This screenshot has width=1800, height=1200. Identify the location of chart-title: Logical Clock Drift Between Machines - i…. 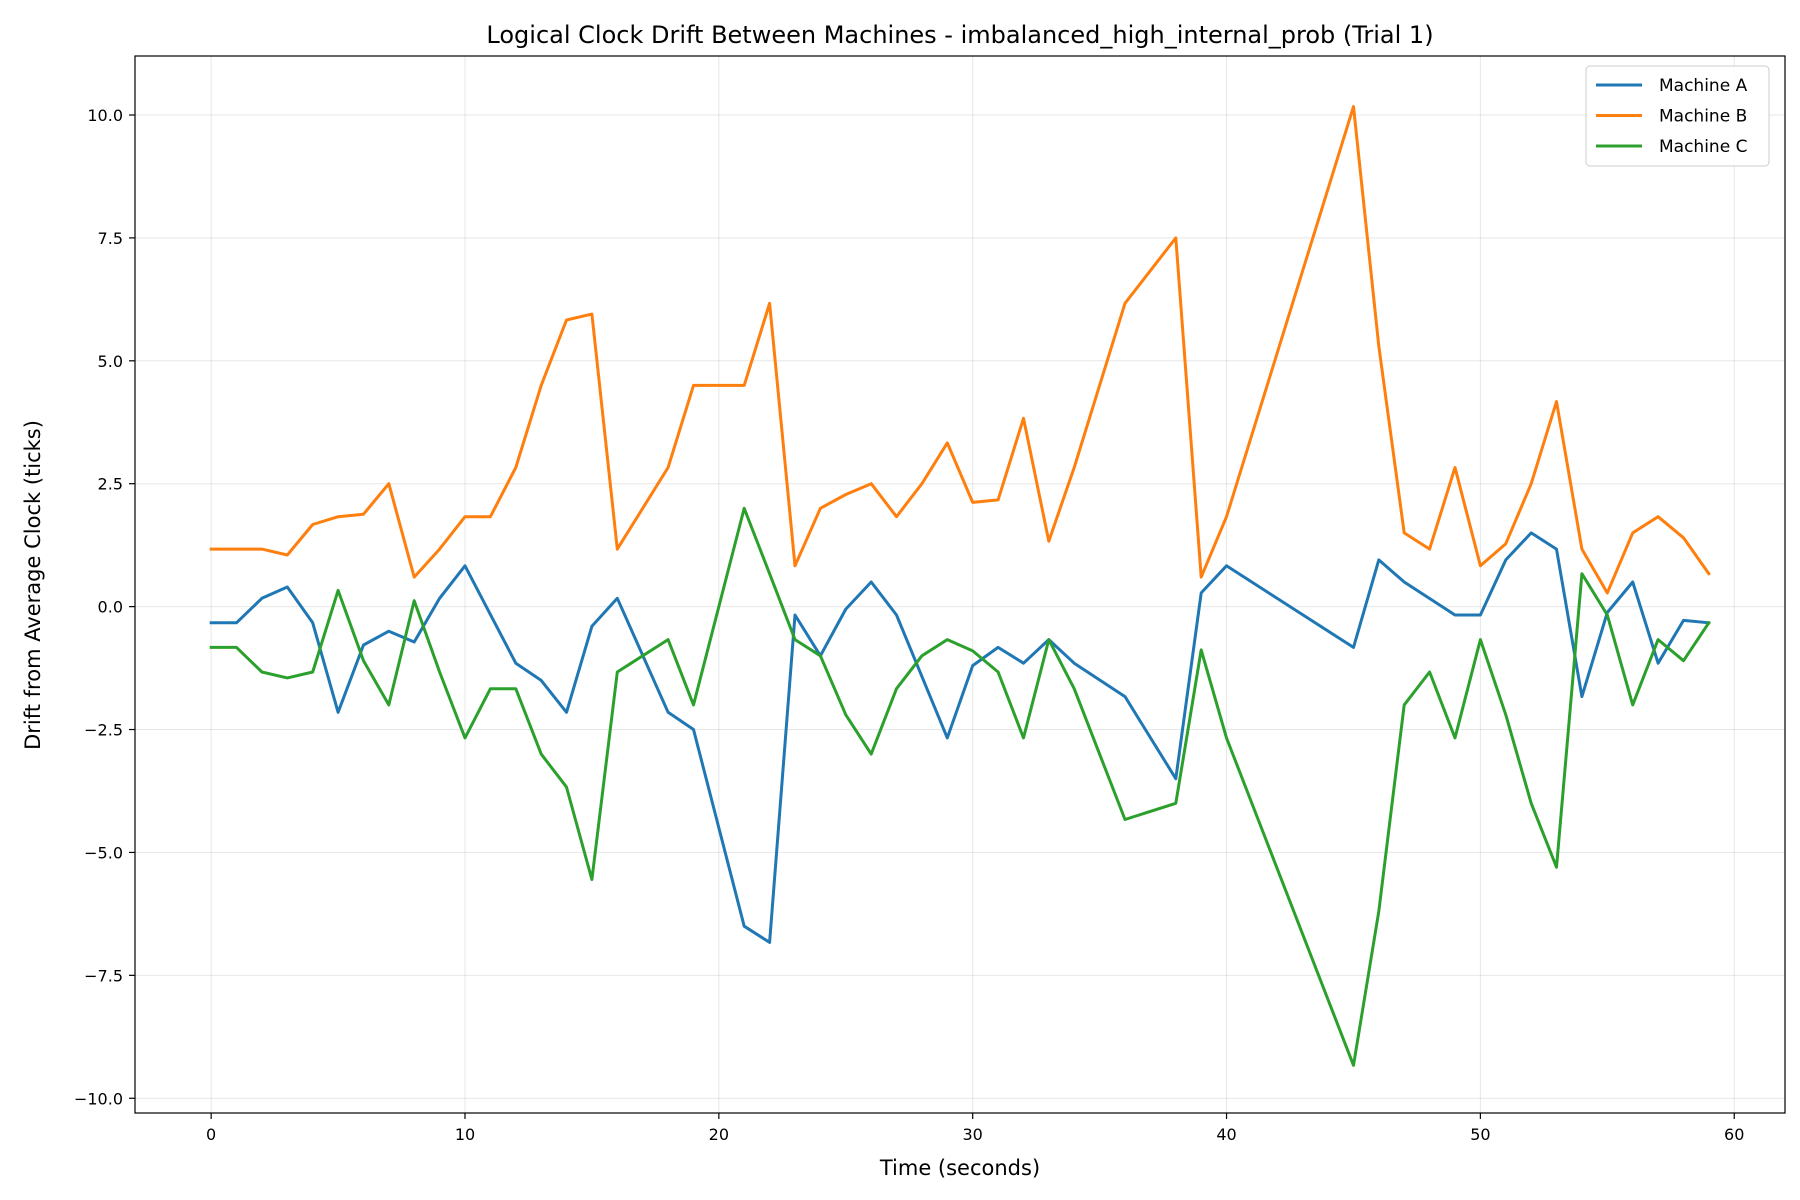
(959, 35).